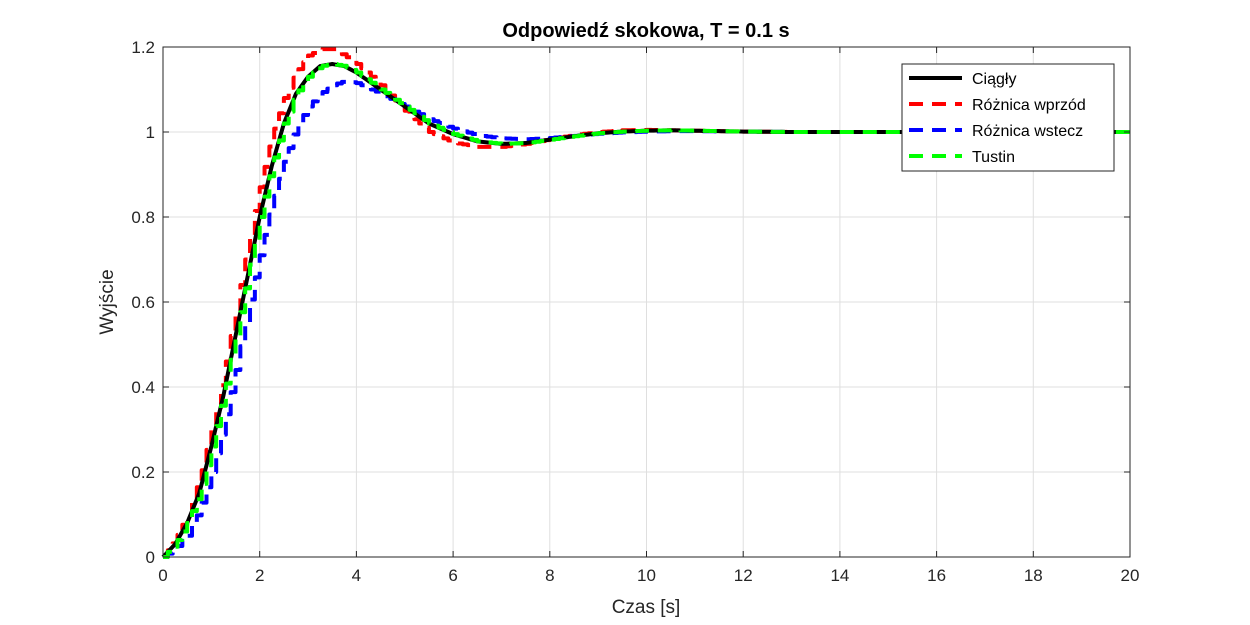  What do you see at coordinates (743, 575) in the screenshot?
I see `x-tick-label: 12` at bounding box center [743, 575].